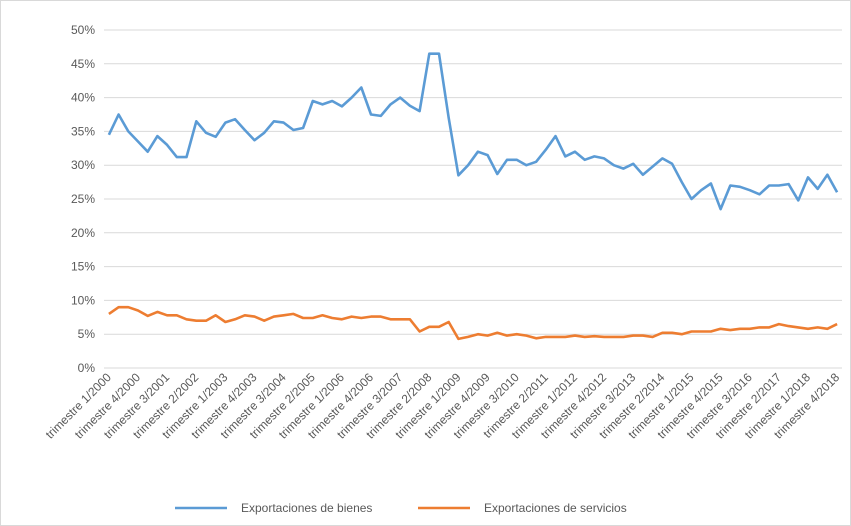 The height and width of the screenshot is (526, 851). I want to click on y-tick-label: 40%, so click(83, 98).